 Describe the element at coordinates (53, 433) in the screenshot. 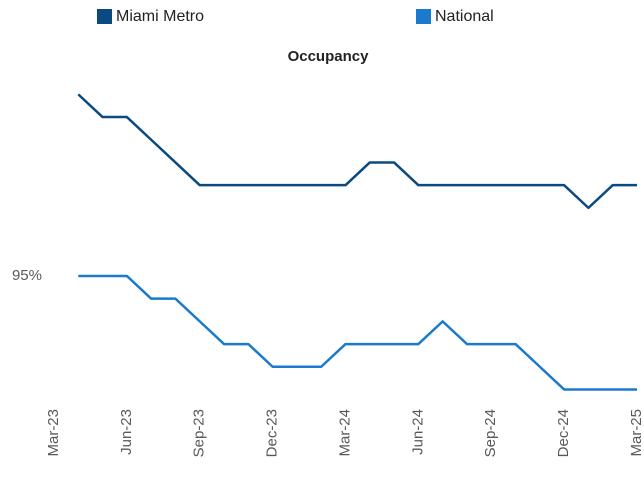

I see `x-tick-label: Mar-23` at that location.